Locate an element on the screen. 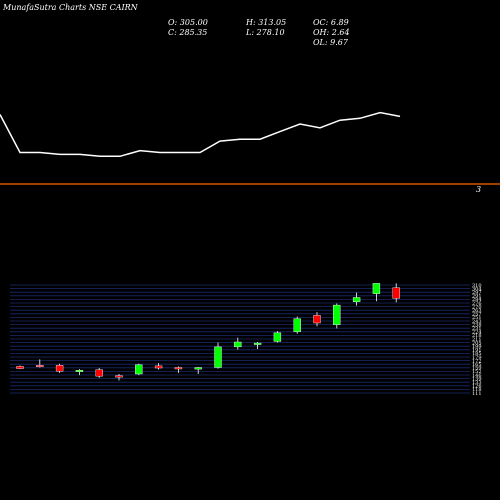 The width and height of the screenshot is (500, 500). y-tick-label: 224 is located at coordinates (477, 333).